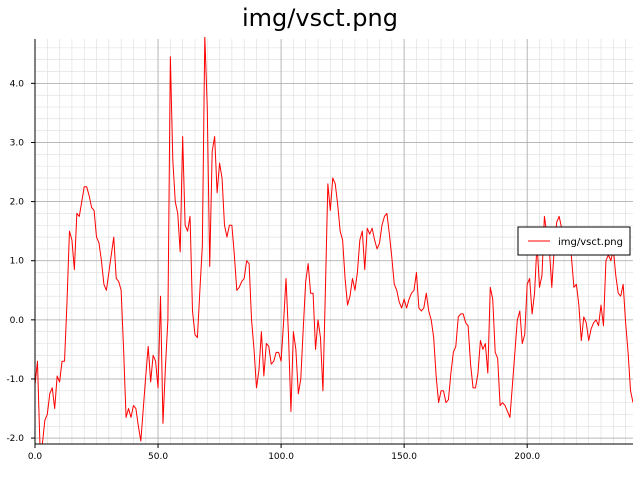 The image size is (640, 480). Describe the element at coordinates (320, 18) in the screenshot. I see `chart-title: img/vsct.png` at that location.